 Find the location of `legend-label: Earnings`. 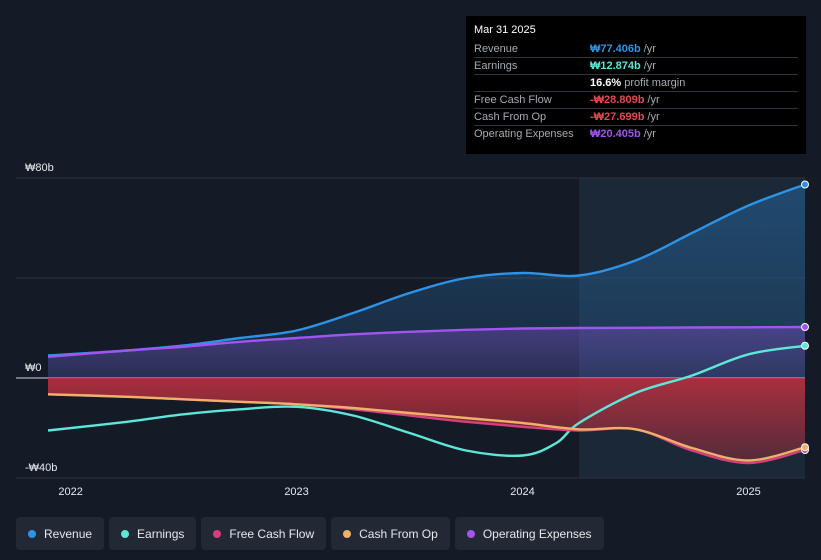

legend-label: Earnings is located at coordinates (161, 533).